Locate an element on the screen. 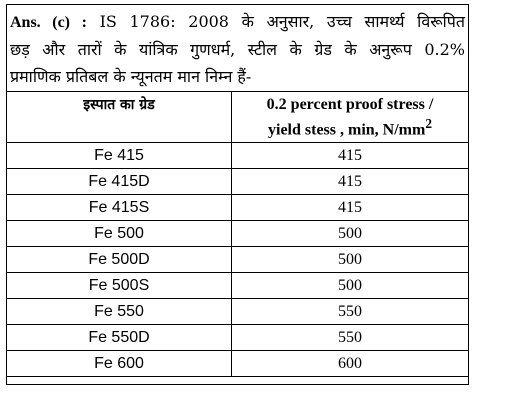 The height and width of the screenshot is (416, 509). table-row: Fe 550 550 is located at coordinates (237, 311).